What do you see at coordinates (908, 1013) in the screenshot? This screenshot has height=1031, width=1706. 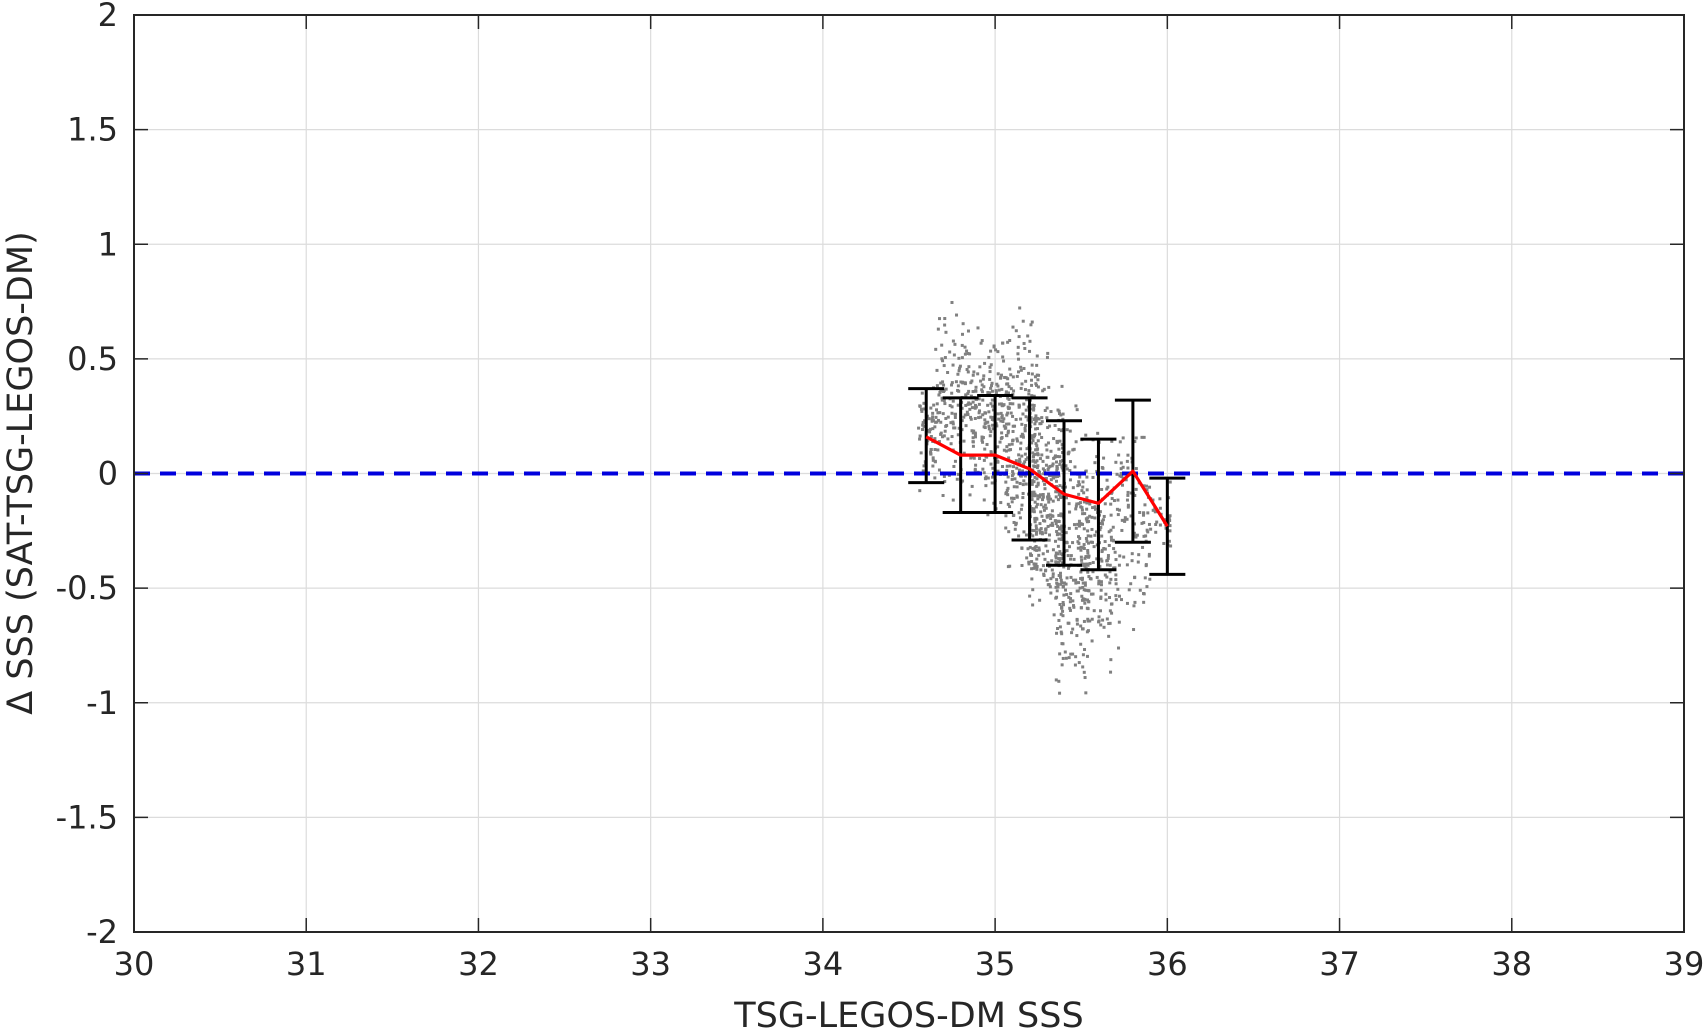 I see `x-axis-label: TSG-LEGOS-DM SSS` at bounding box center [908, 1013].